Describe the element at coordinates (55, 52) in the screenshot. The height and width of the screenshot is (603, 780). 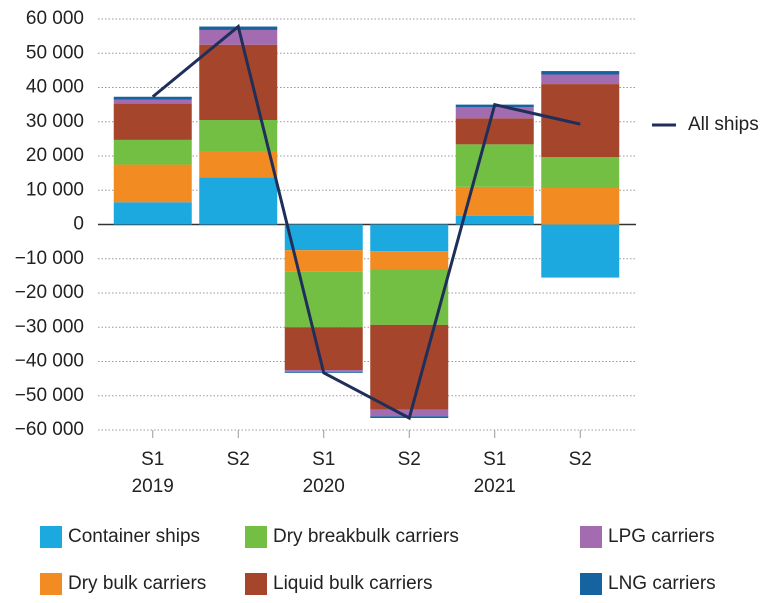
I see `y-tick-label: 50 000` at that location.